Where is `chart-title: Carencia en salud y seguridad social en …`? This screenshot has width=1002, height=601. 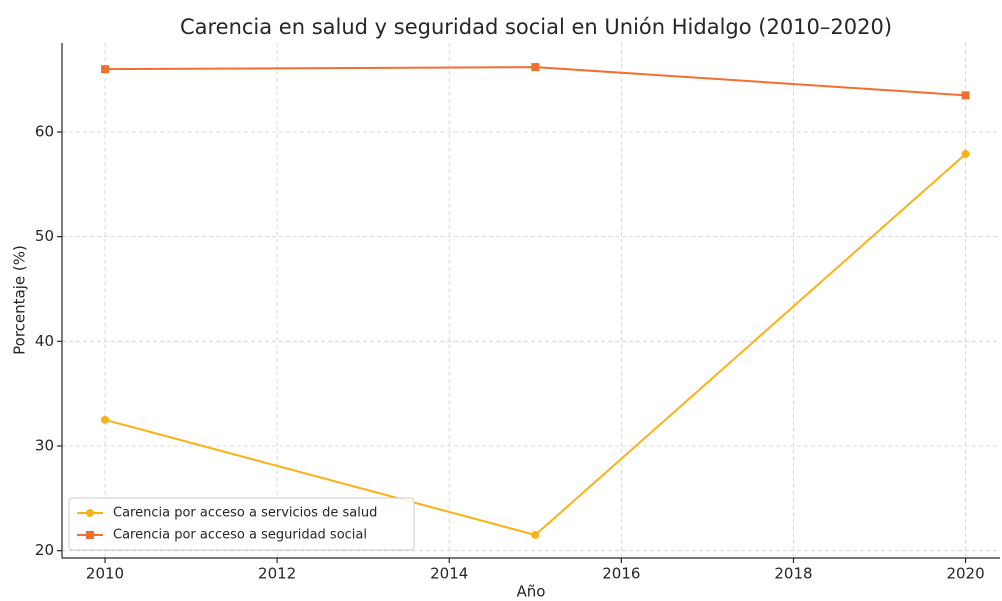
chart-title: Carencia en salud y seguridad social en … is located at coordinates (536, 27).